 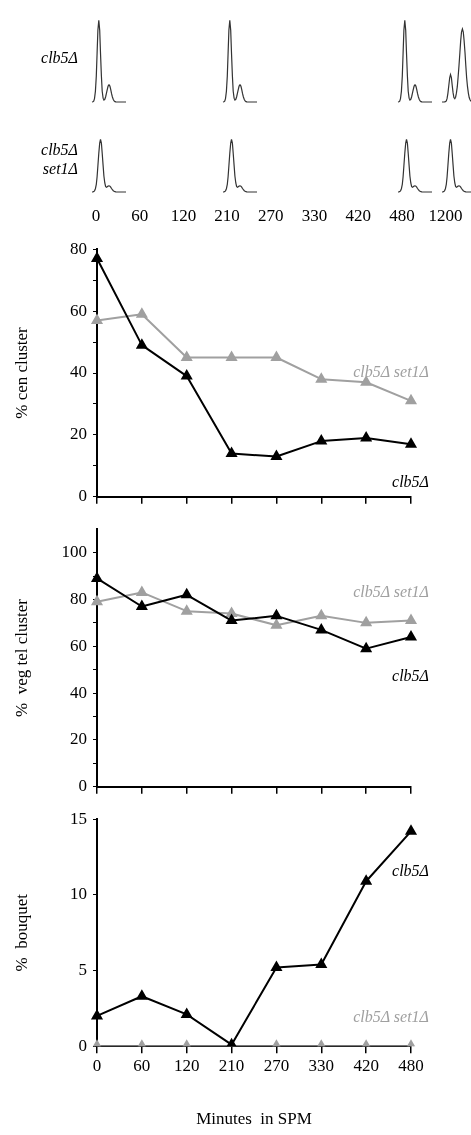 I want to click on category-label: 330, so click(x=314, y=216).